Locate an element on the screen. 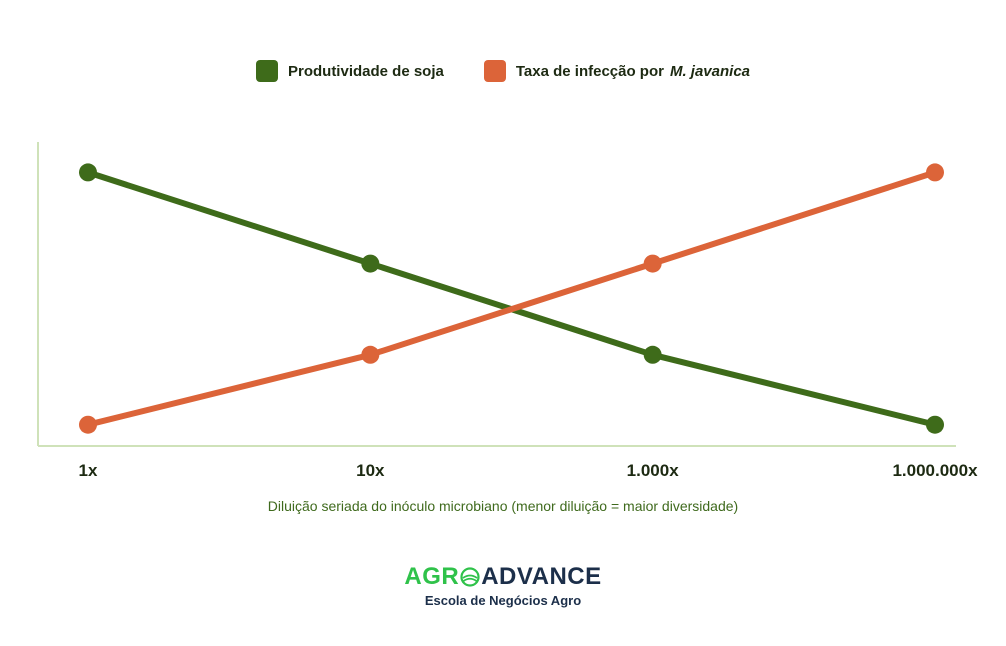 This screenshot has height=646, width=1006. brand-name-part1: AGR is located at coordinates (432, 576).